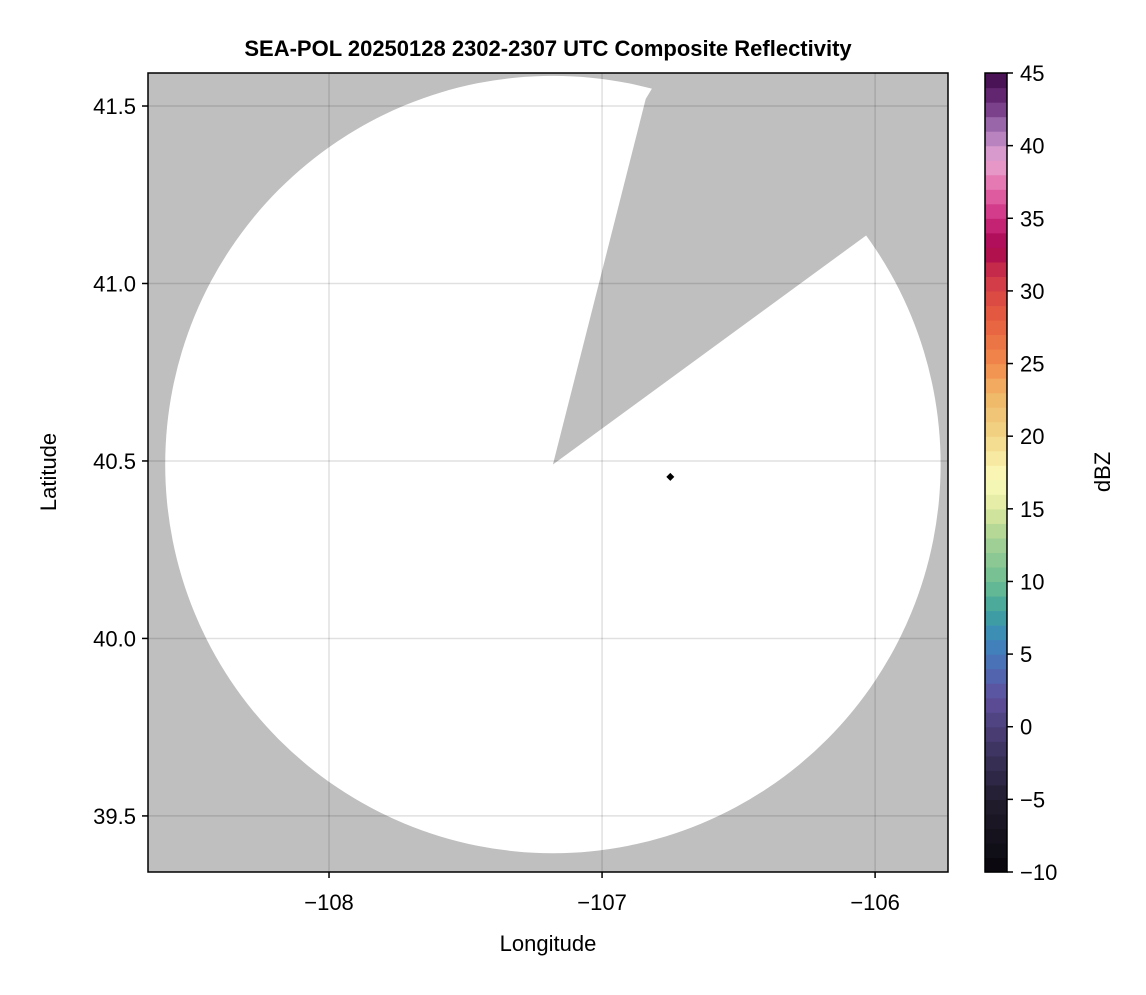 The height and width of the screenshot is (995, 1146). I want to click on blocked-sector, so click(714, 271).